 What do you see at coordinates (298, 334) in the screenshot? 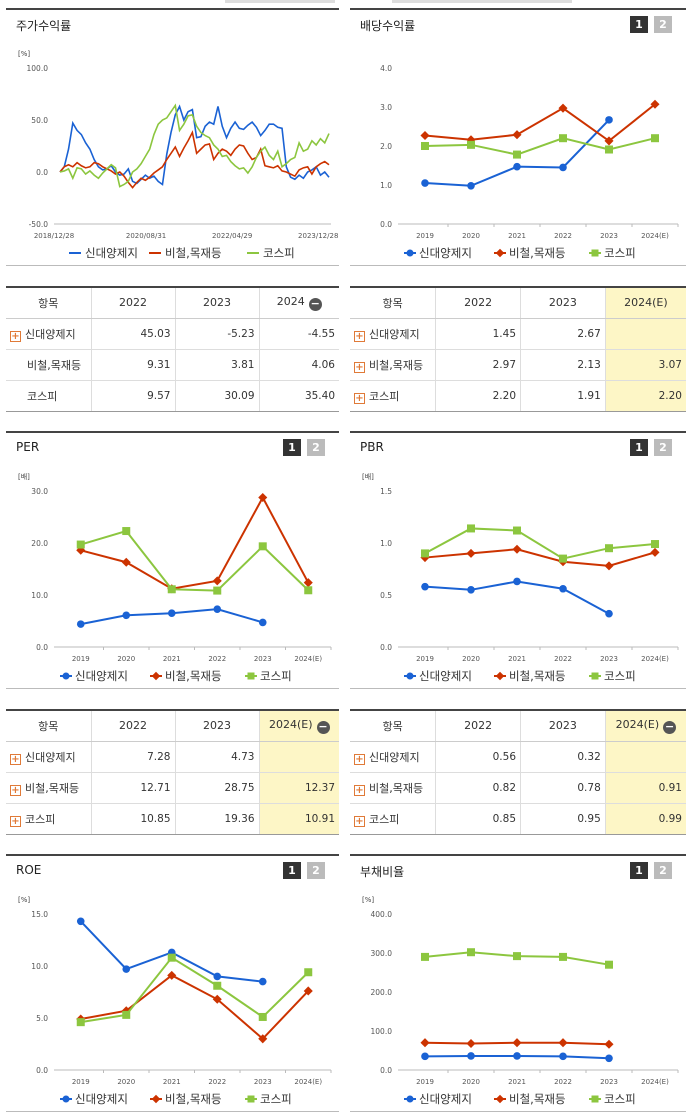
I see `table-cell: -4.55` at bounding box center [298, 334].